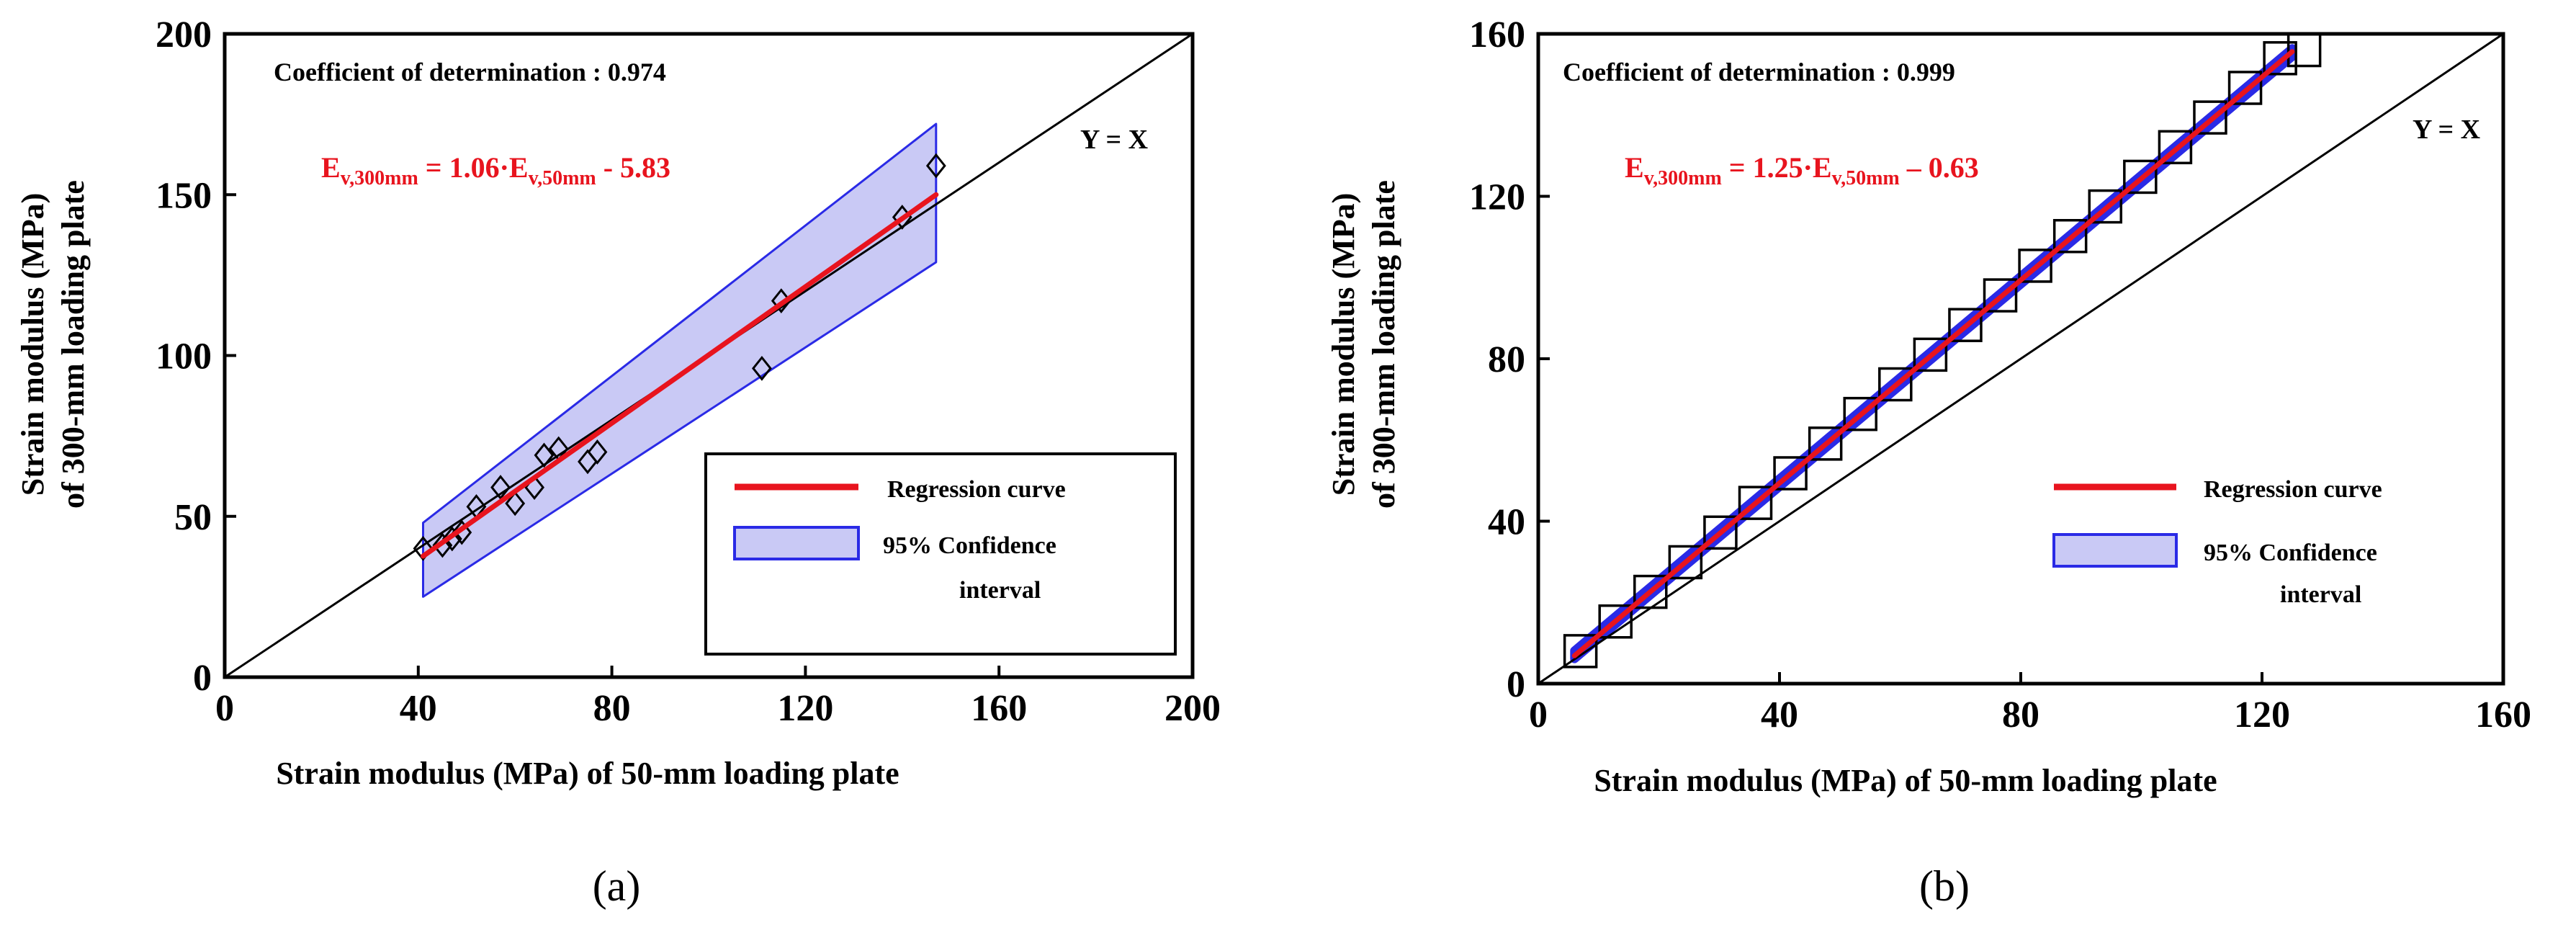  Describe the element at coordinates (1777, 167) in the screenshot. I see `eq-b-mid: = 1.25·E` at that location.